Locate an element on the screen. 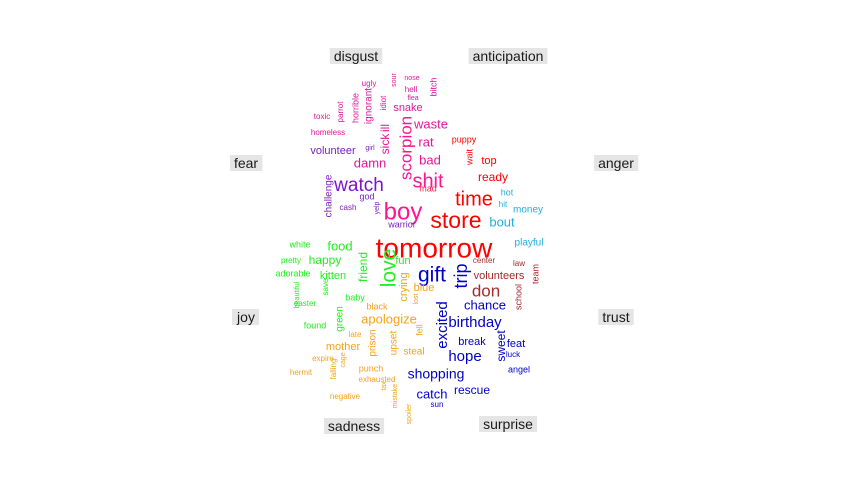  word-love: love is located at coordinates (389, 268).